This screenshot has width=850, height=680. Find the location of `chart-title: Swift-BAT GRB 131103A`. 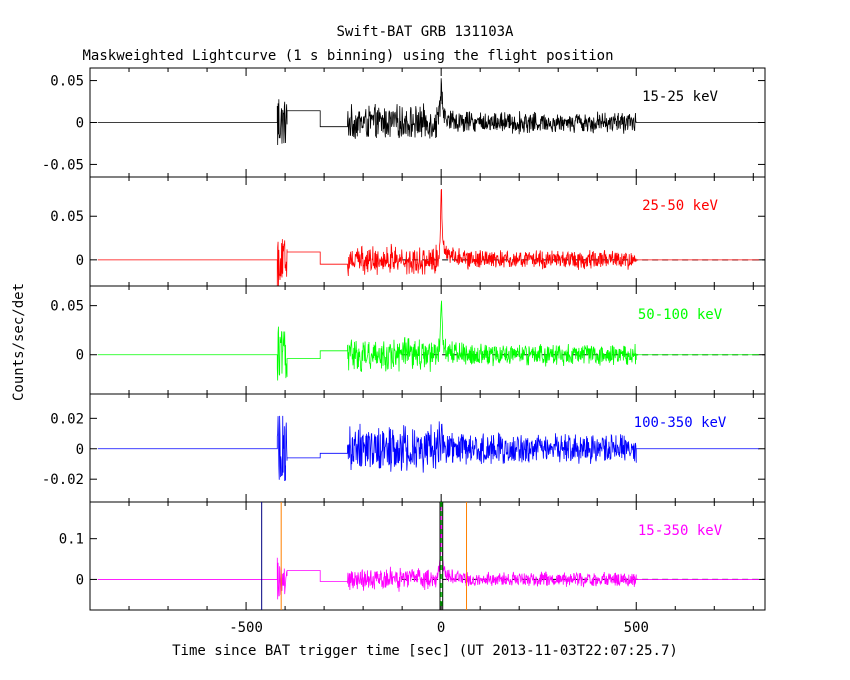

chart-title: Swift-BAT GRB 131103A is located at coordinates (425, 32).